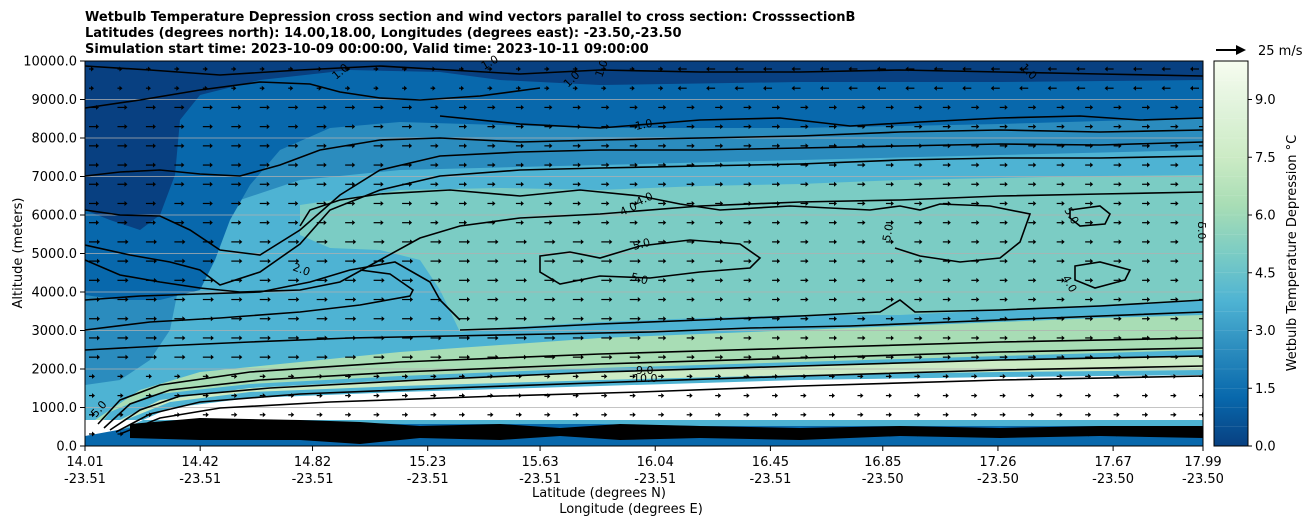 This screenshot has width=1312, height=526. What do you see at coordinates (200, 462) in the screenshot?
I see `x-tick-label-lat: 14.42` at bounding box center [200, 462].